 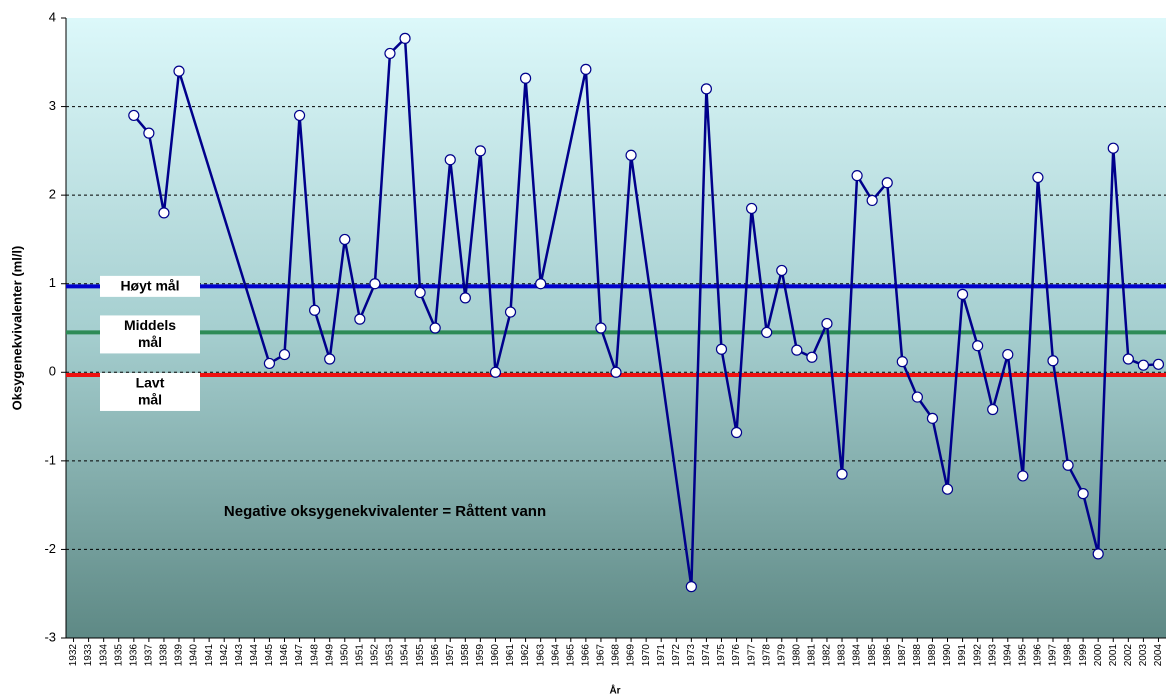 I want to click on x-tick-label: 1933, so click(x=88, y=655).